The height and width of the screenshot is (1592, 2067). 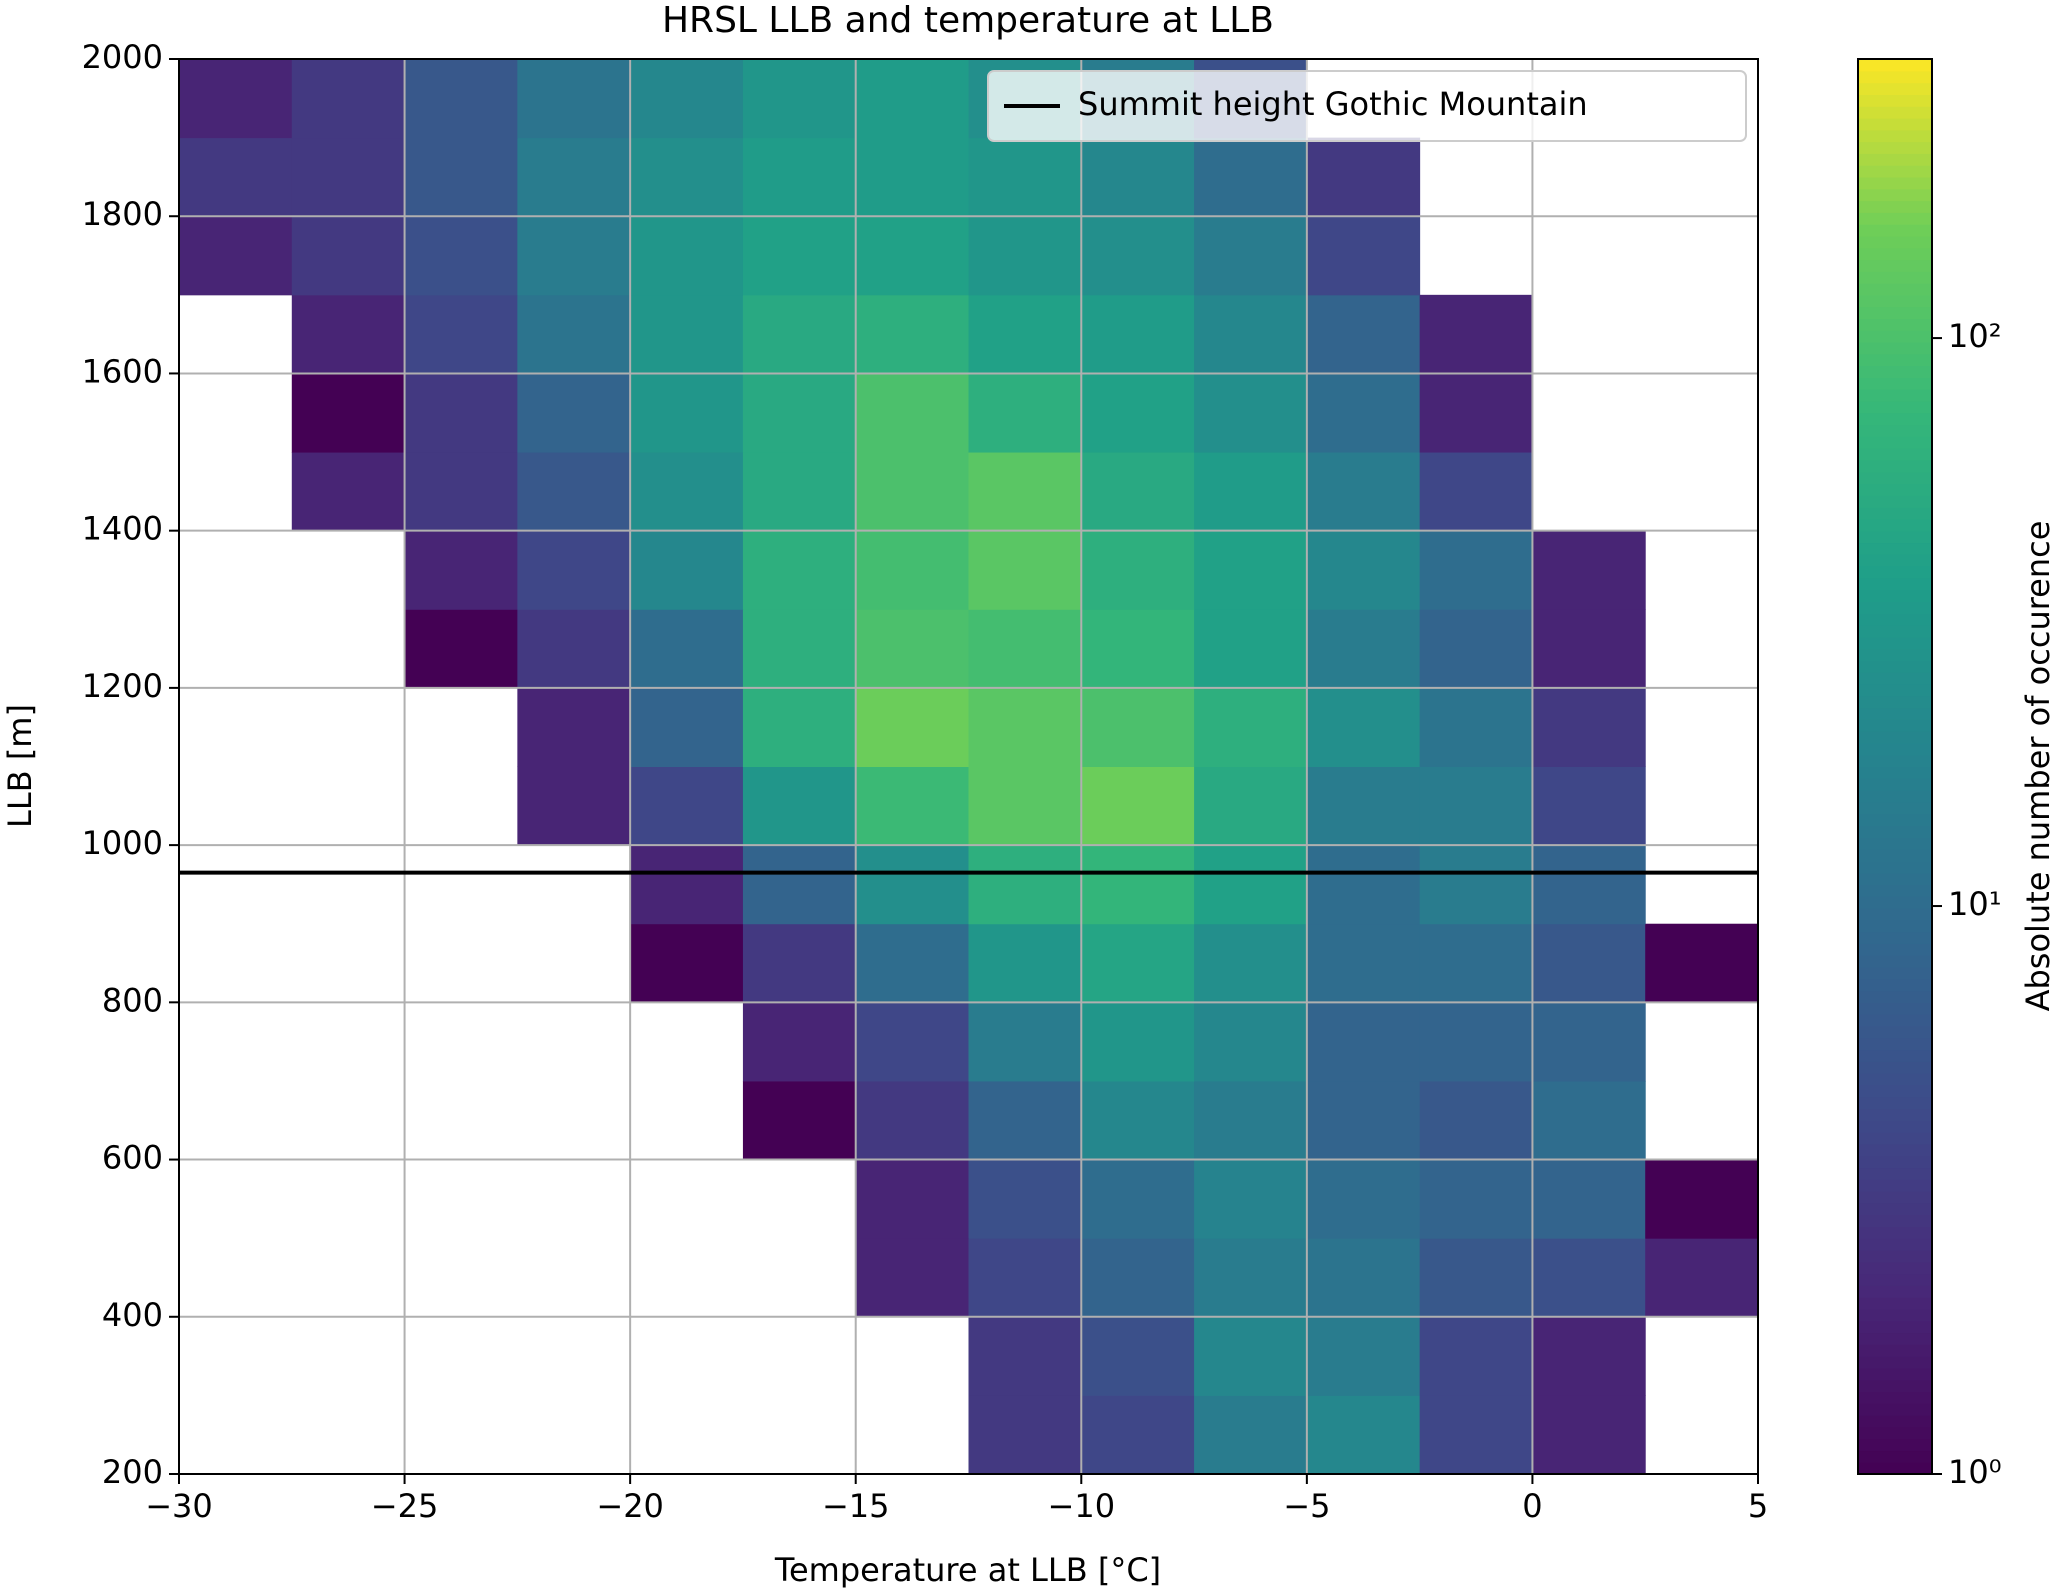 I want to click on y-axis-label: LLB [m], so click(x=20, y=766).